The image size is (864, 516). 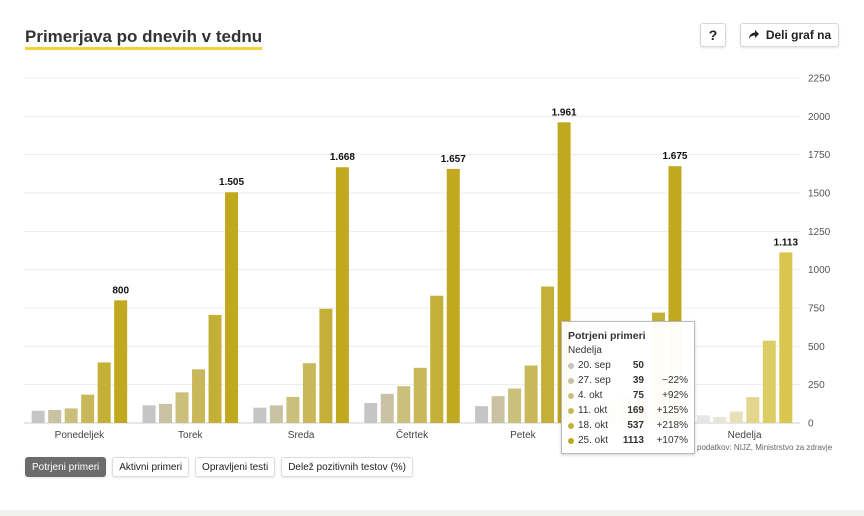 What do you see at coordinates (819, 155) in the screenshot?
I see `y-tick-label: 1750` at bounding box center [819, 155].